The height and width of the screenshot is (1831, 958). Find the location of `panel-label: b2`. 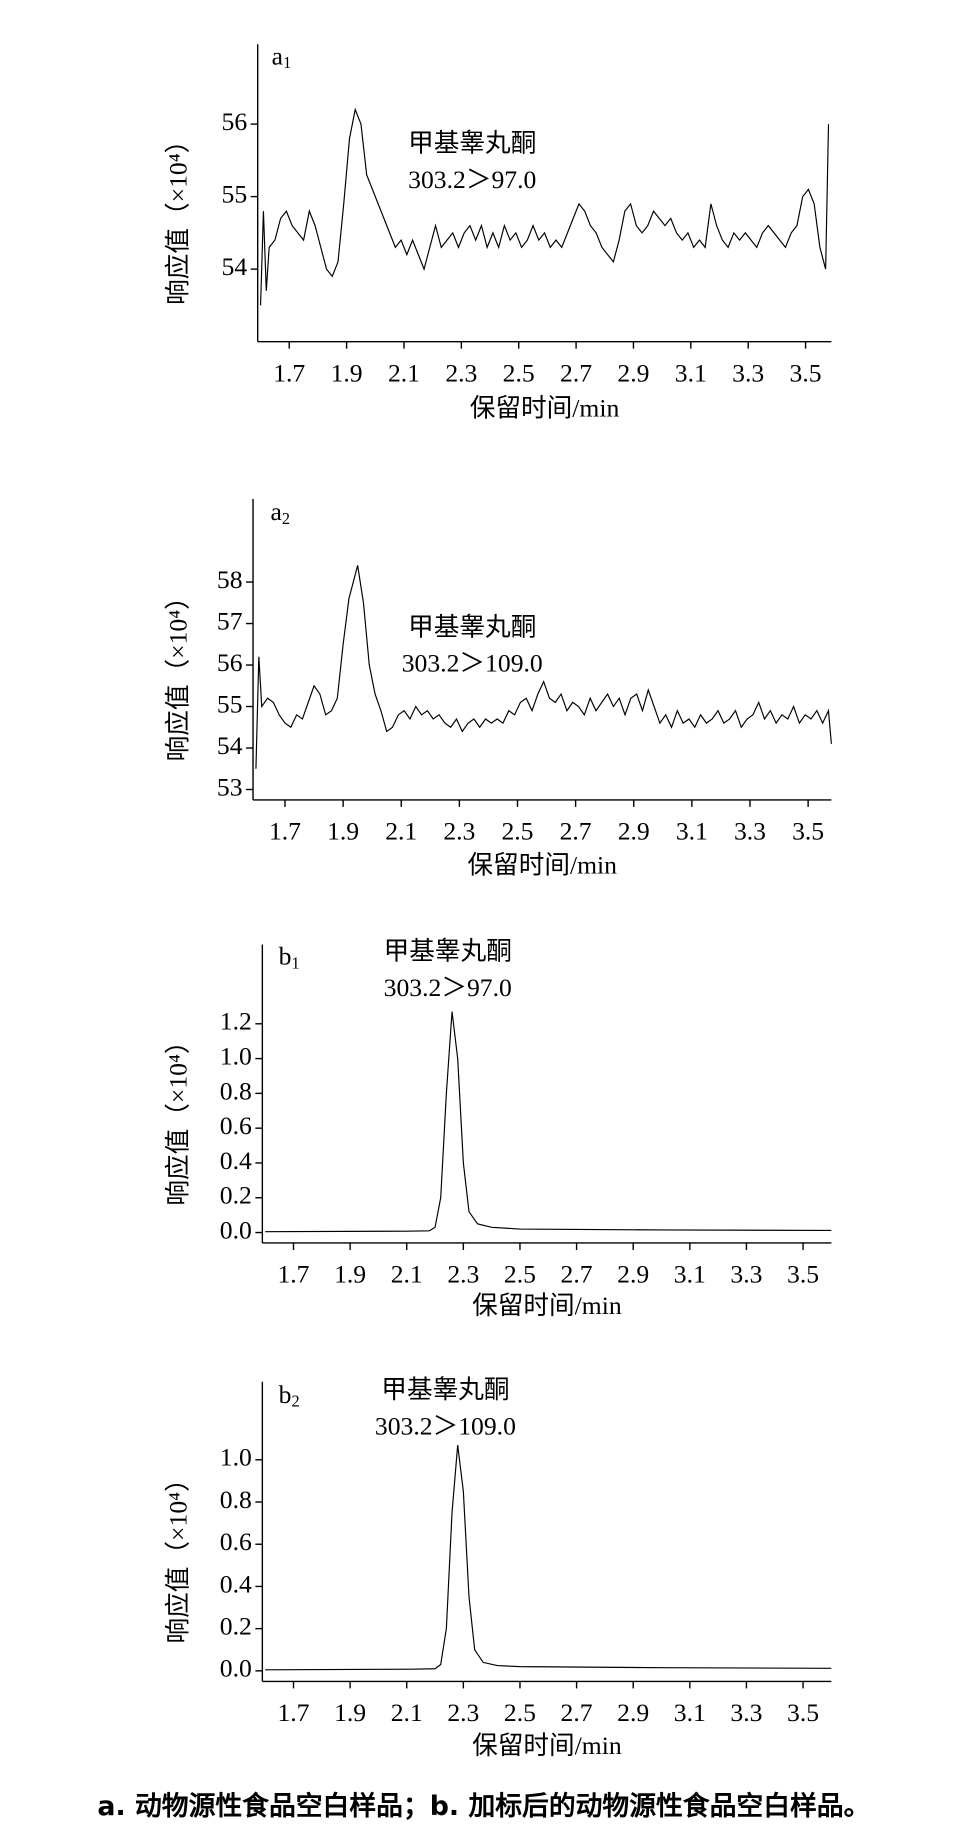

panel-label: b2 is located at coordinates (289, 1395).